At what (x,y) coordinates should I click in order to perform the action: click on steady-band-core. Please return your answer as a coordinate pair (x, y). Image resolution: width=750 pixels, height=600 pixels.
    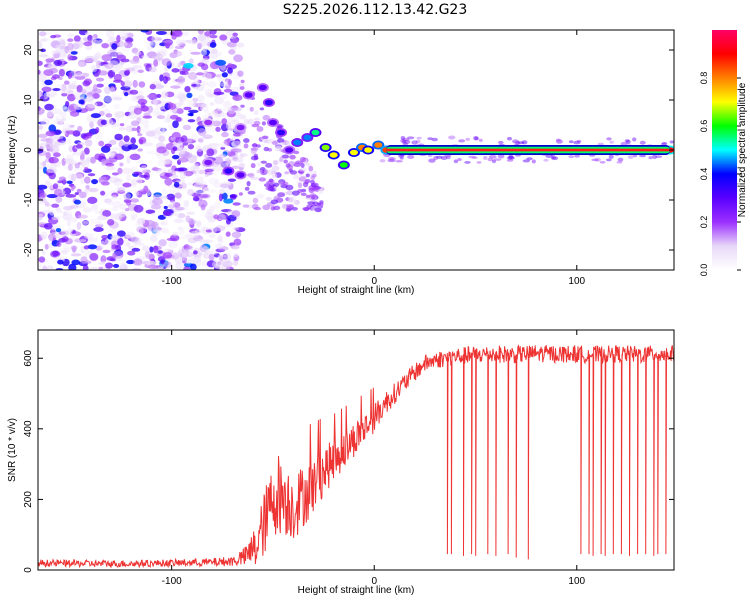
    Looking at the image, I should click on (528, 150).